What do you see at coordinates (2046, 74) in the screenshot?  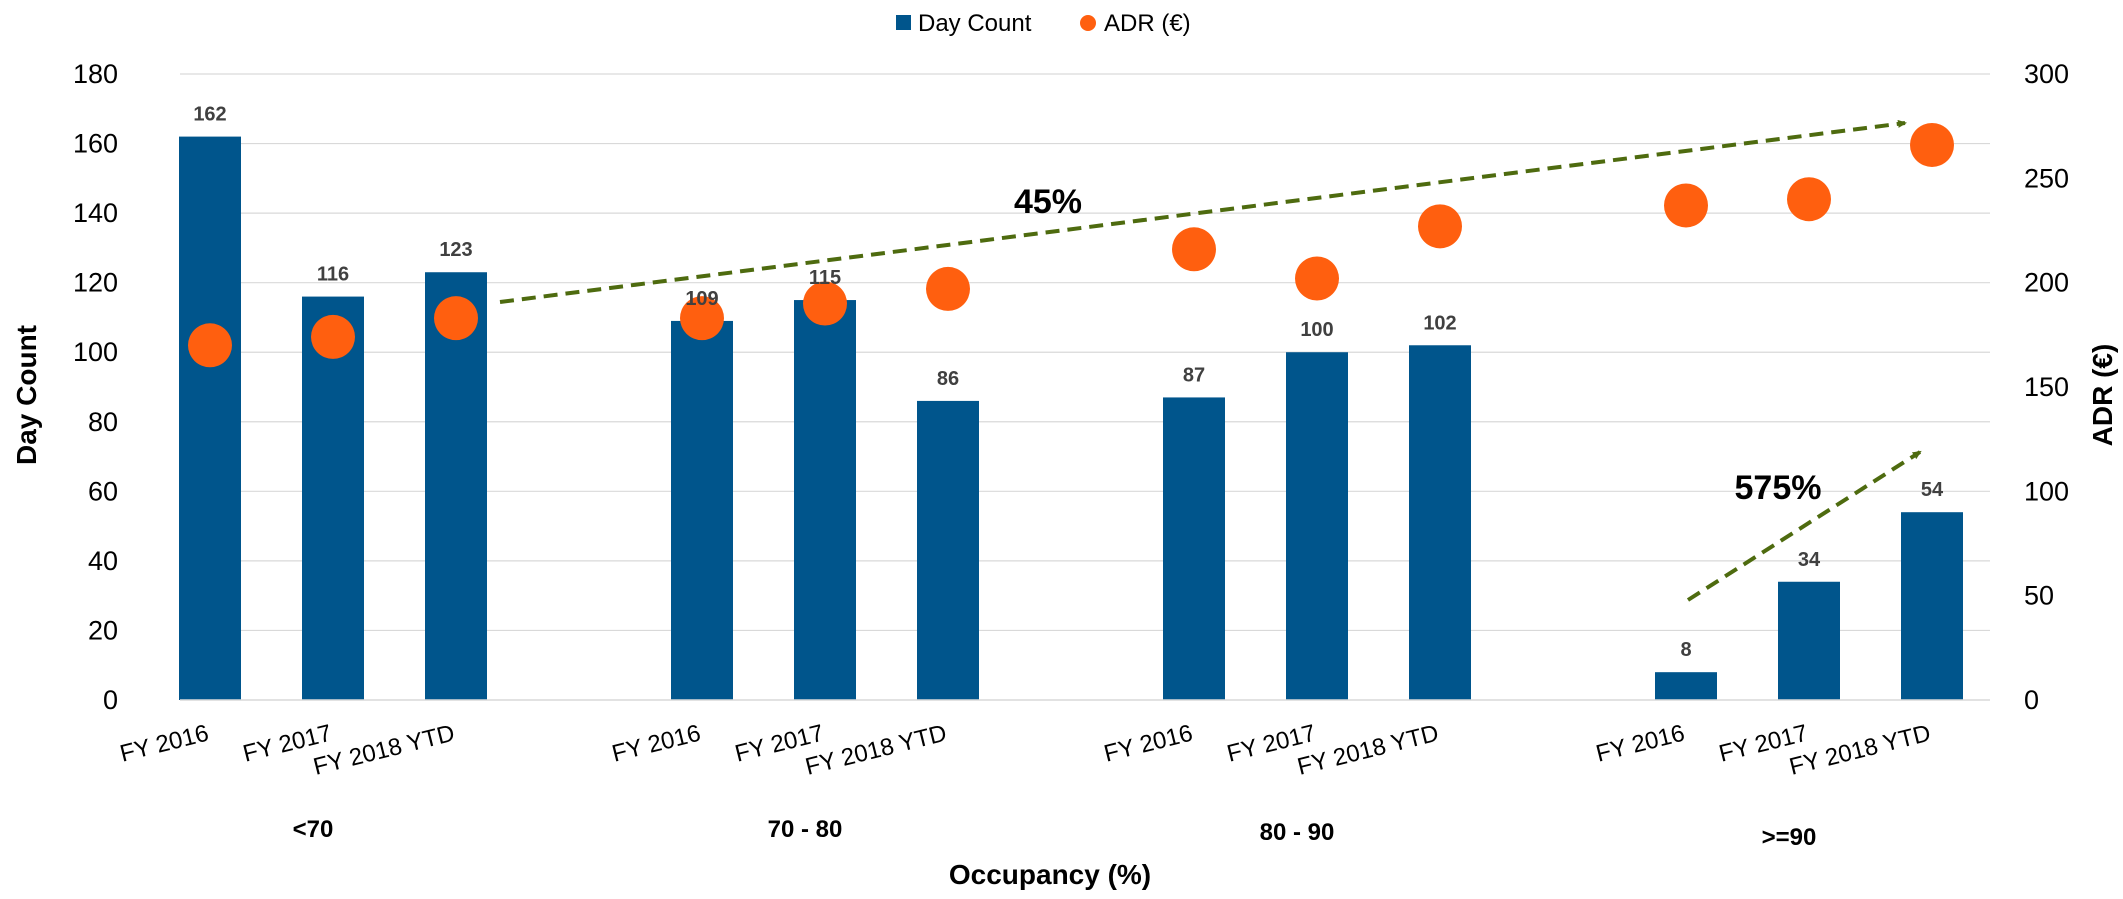 I see `y2-tick-label: 300` at bounding box center [2046, 74].